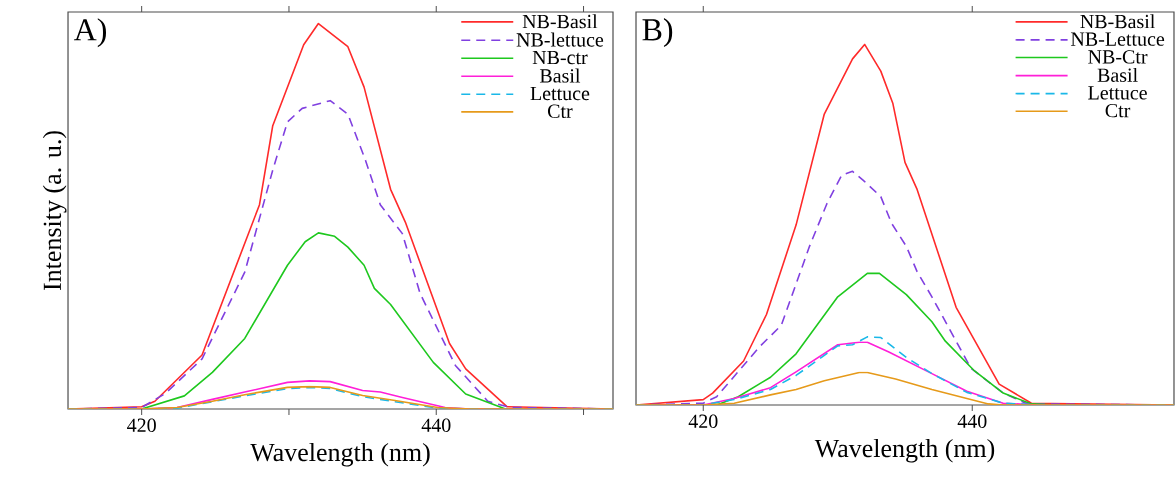 The height and width of the screenshot is (503, 1176). Describe the element at coordinates (54, 211) in the screenshot. I see `y-axis-title: Intensity (a. u.)` at that location.